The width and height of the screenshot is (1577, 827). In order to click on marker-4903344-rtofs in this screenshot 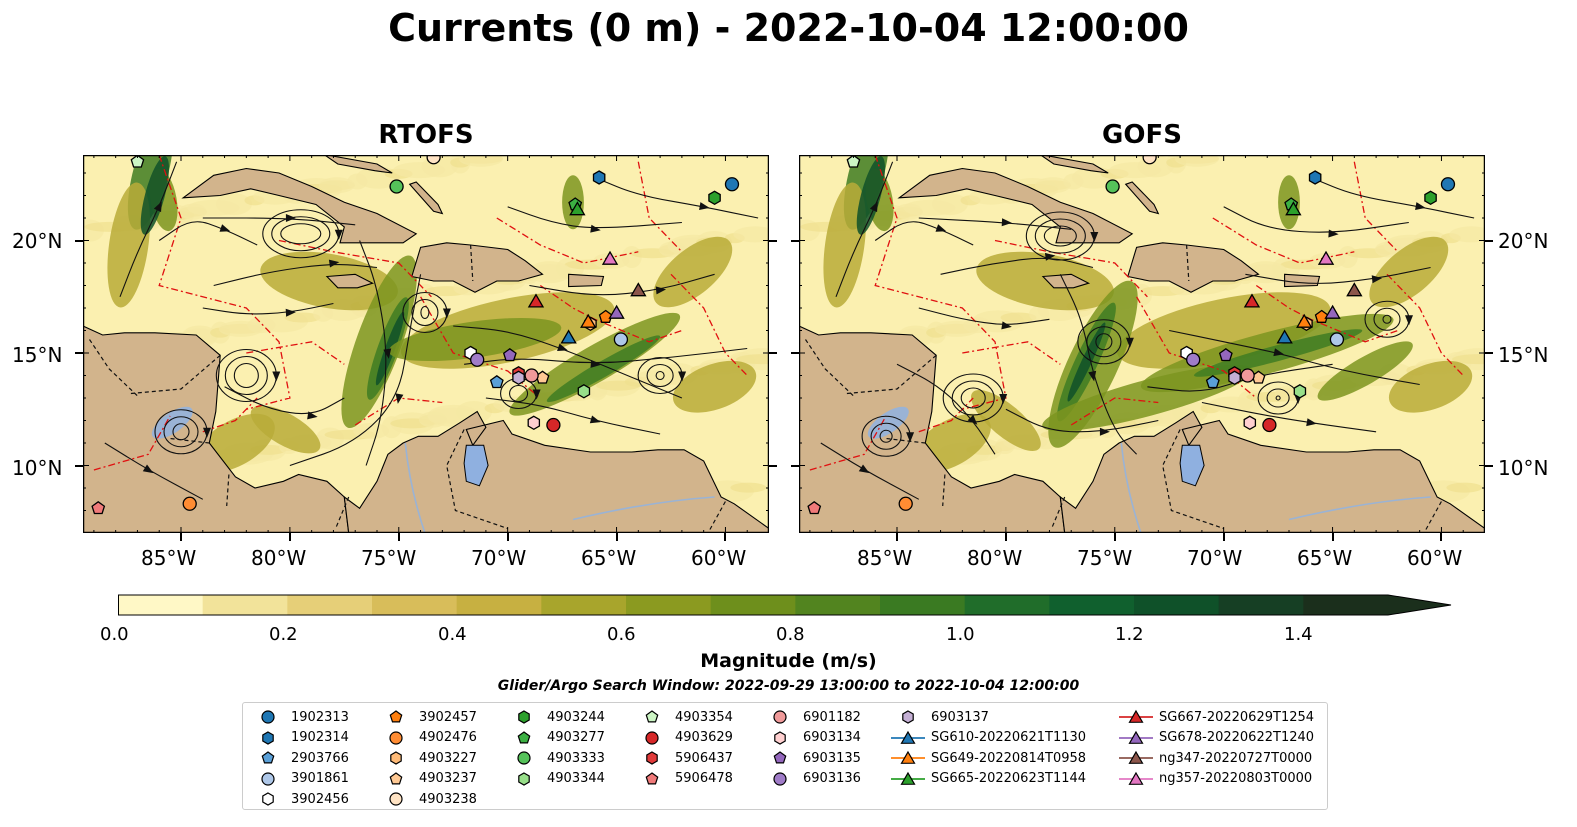, I will do `click(584, 391)`.